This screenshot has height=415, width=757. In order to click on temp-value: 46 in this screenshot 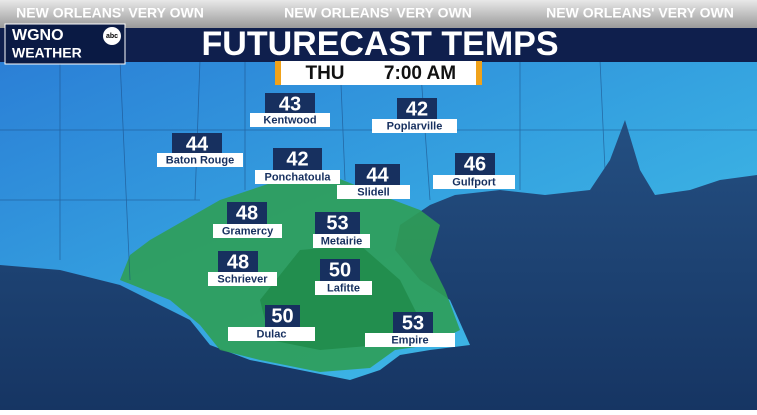, I will do `click(475, 164)`.